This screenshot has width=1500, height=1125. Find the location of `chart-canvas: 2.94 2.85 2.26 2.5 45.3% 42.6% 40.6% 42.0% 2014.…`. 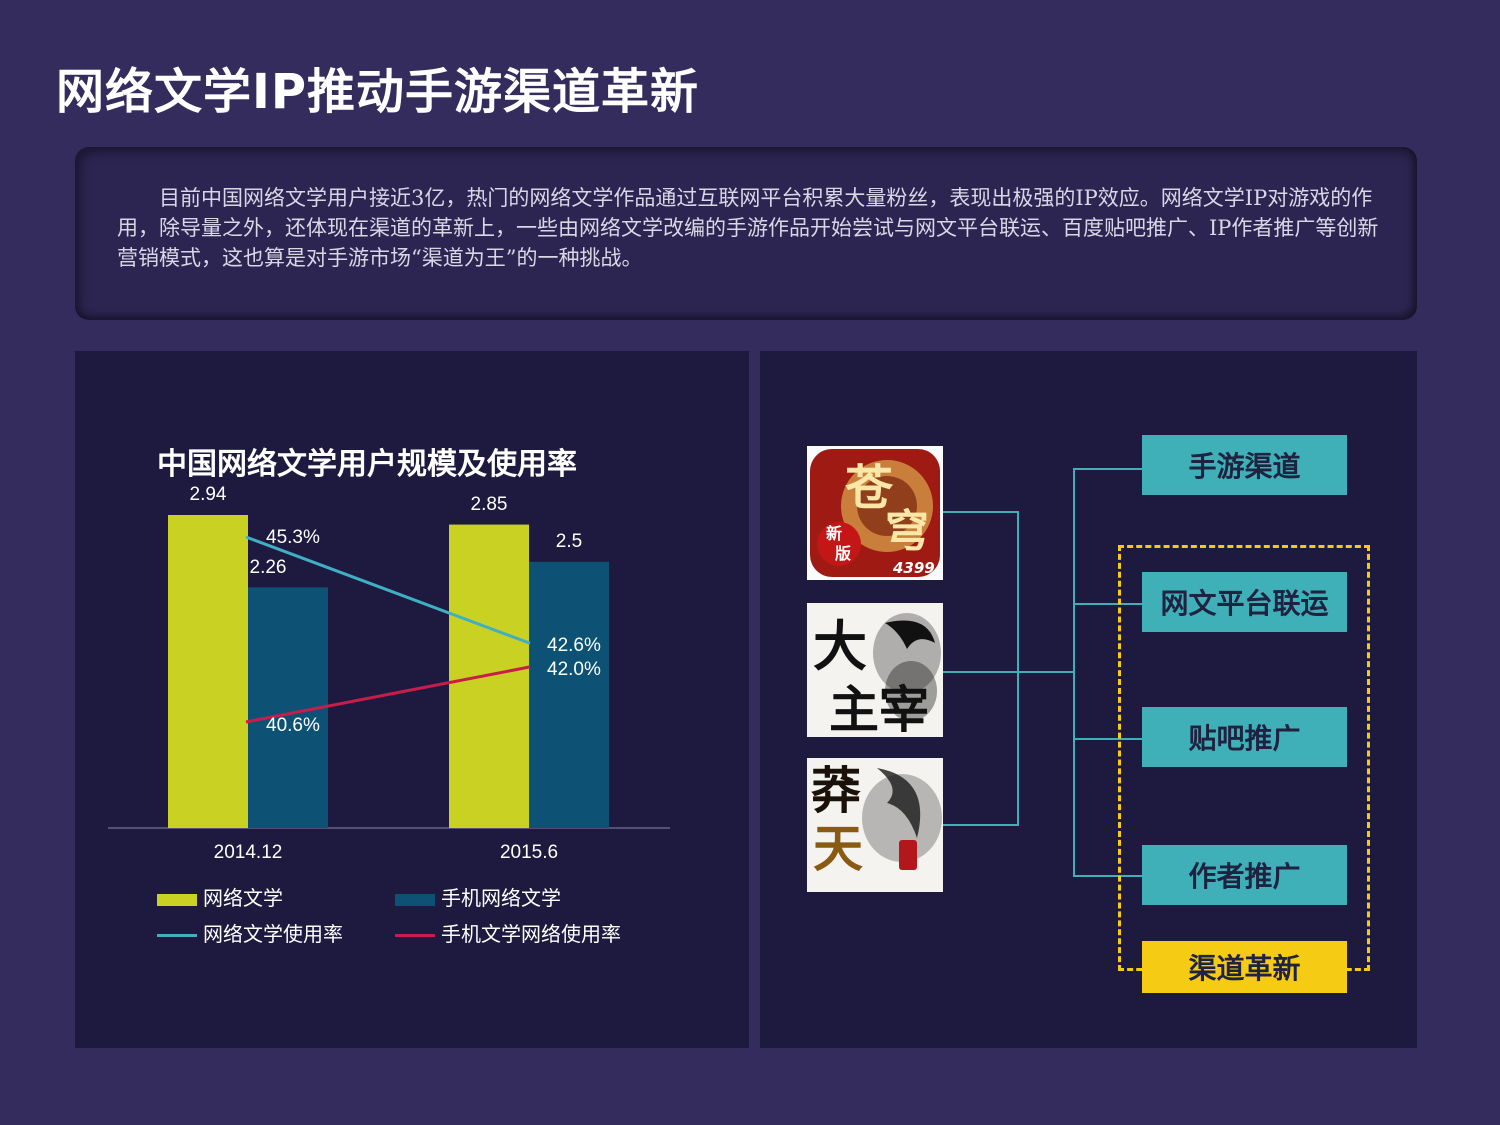

chart-canvas: 2.94 2.85 2.26 2.5 45.3% 42.6% 40.6% 42.0% 2014.… is located at coordinates (389, 673).